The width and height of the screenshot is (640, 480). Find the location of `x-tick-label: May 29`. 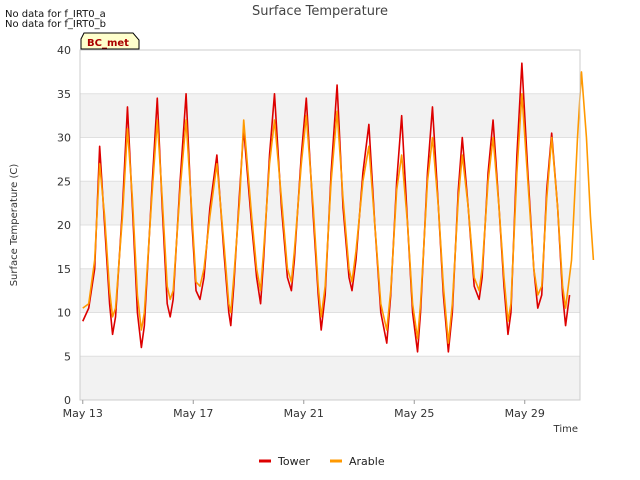

x-tick-label: May 29 is located at coordinates (525, 413).